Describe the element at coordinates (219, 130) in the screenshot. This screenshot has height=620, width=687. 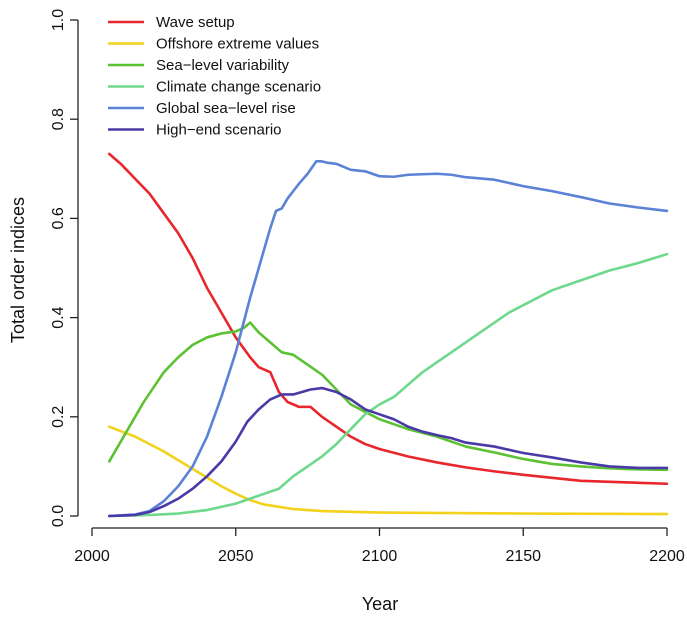
I see `legend-label: High−end scenario` at that location.